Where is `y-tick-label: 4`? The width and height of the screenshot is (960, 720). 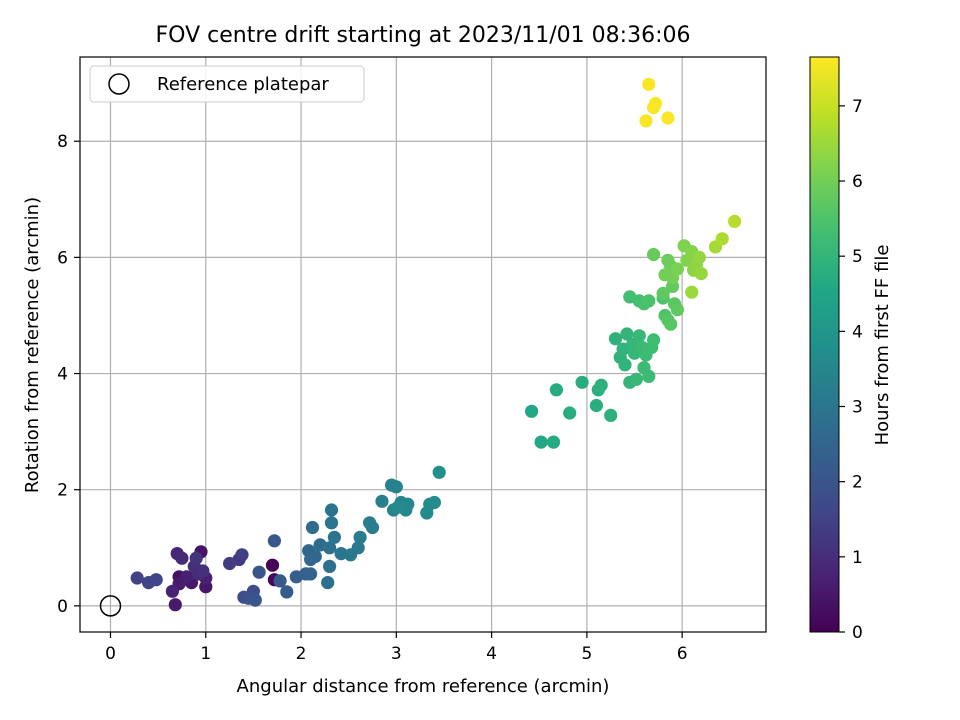
y-tick-label: 4 is located at coordinates (62, 375).